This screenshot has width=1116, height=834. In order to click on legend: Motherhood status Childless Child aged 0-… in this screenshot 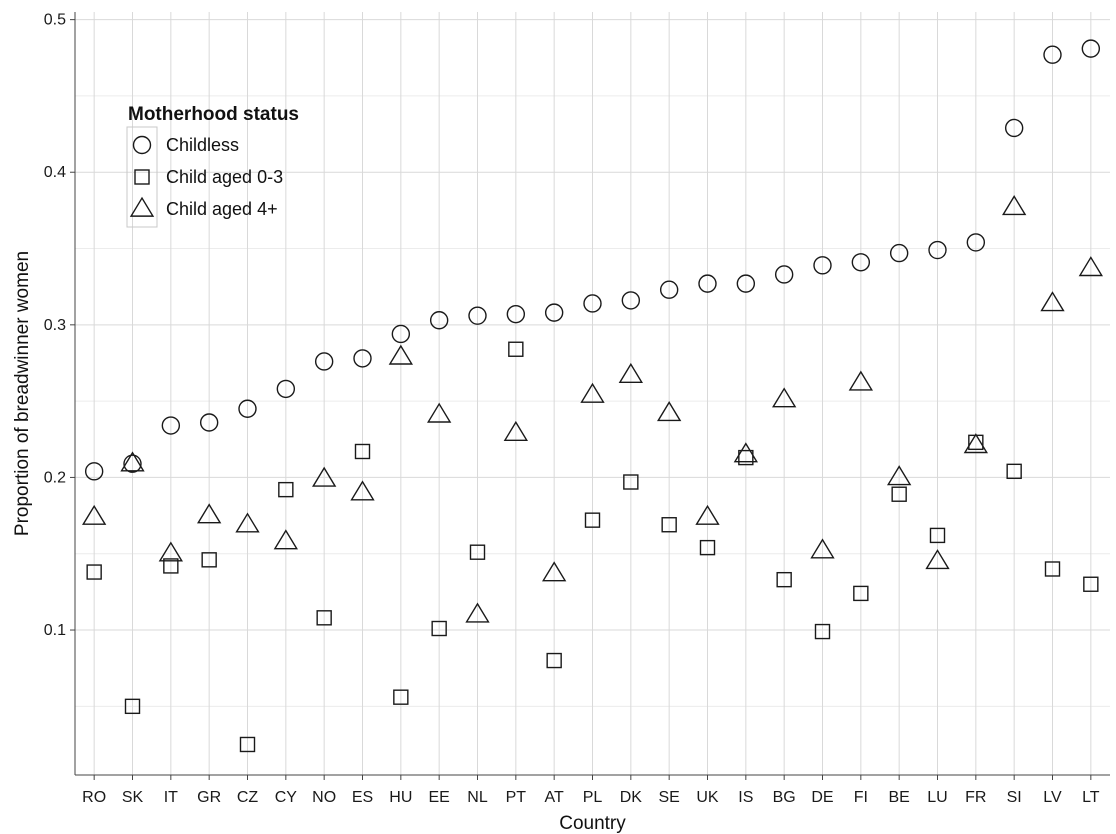, I will do `click(212, 166)`.